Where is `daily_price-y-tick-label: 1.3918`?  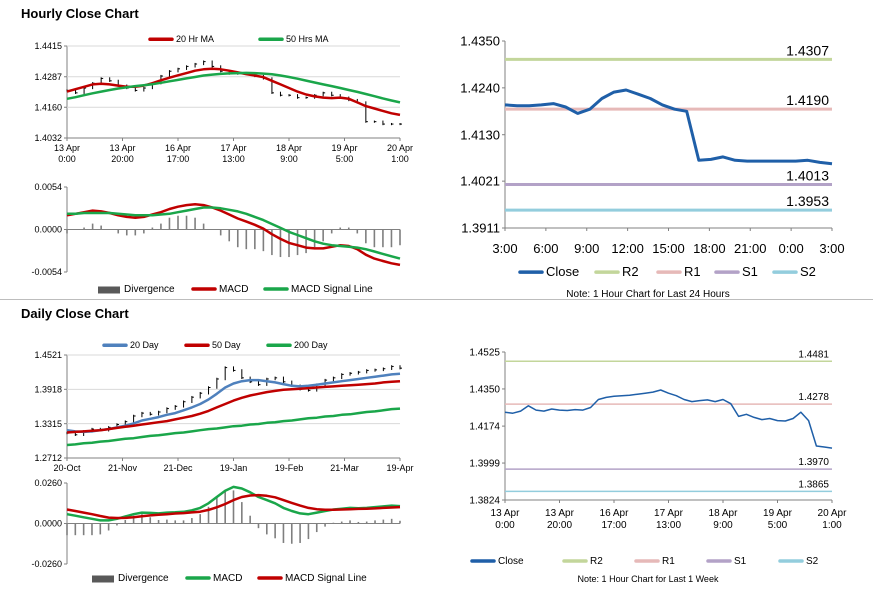 daily_price-y-tick-label: 1.3918 is located at coordinates (48, 389).